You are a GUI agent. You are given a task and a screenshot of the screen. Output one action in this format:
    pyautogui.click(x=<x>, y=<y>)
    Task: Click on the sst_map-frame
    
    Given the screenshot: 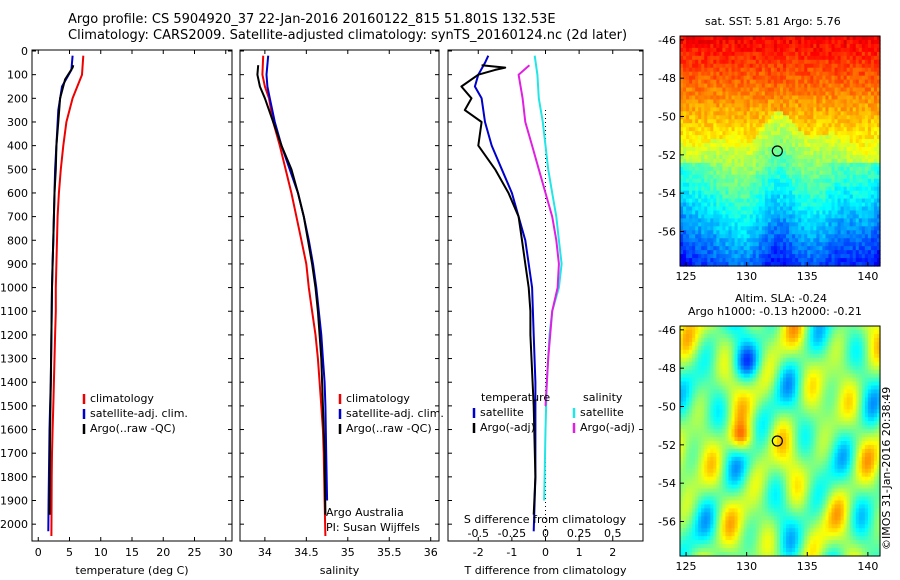 What is the action you would take?
    pyautogui.click(x=780, y=151)
    